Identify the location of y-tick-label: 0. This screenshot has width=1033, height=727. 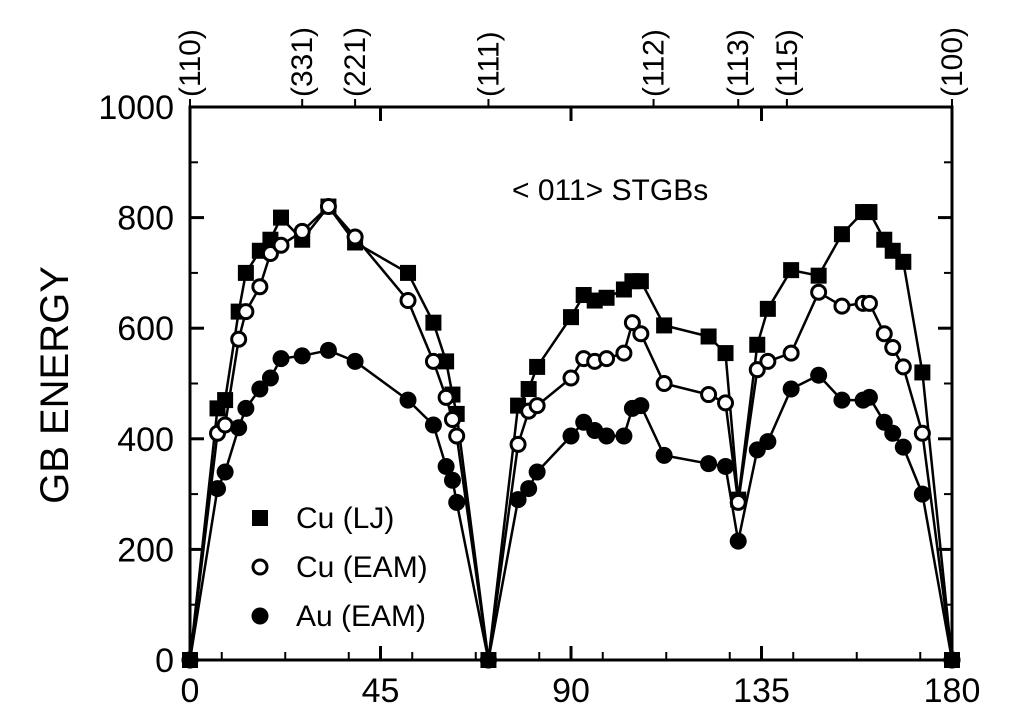
(164, 661).